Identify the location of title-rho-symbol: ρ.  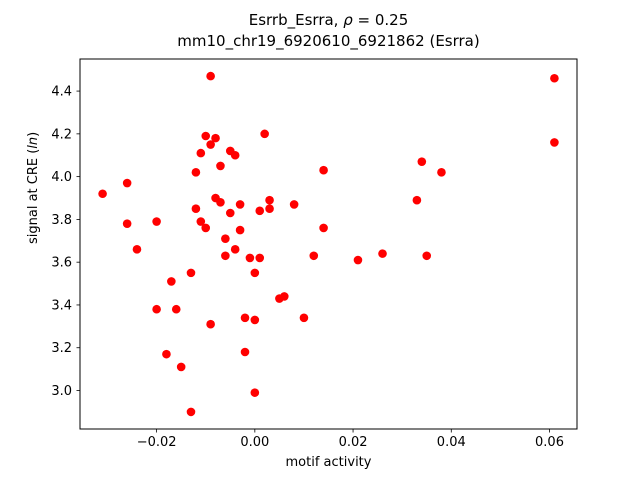
(348, 20).